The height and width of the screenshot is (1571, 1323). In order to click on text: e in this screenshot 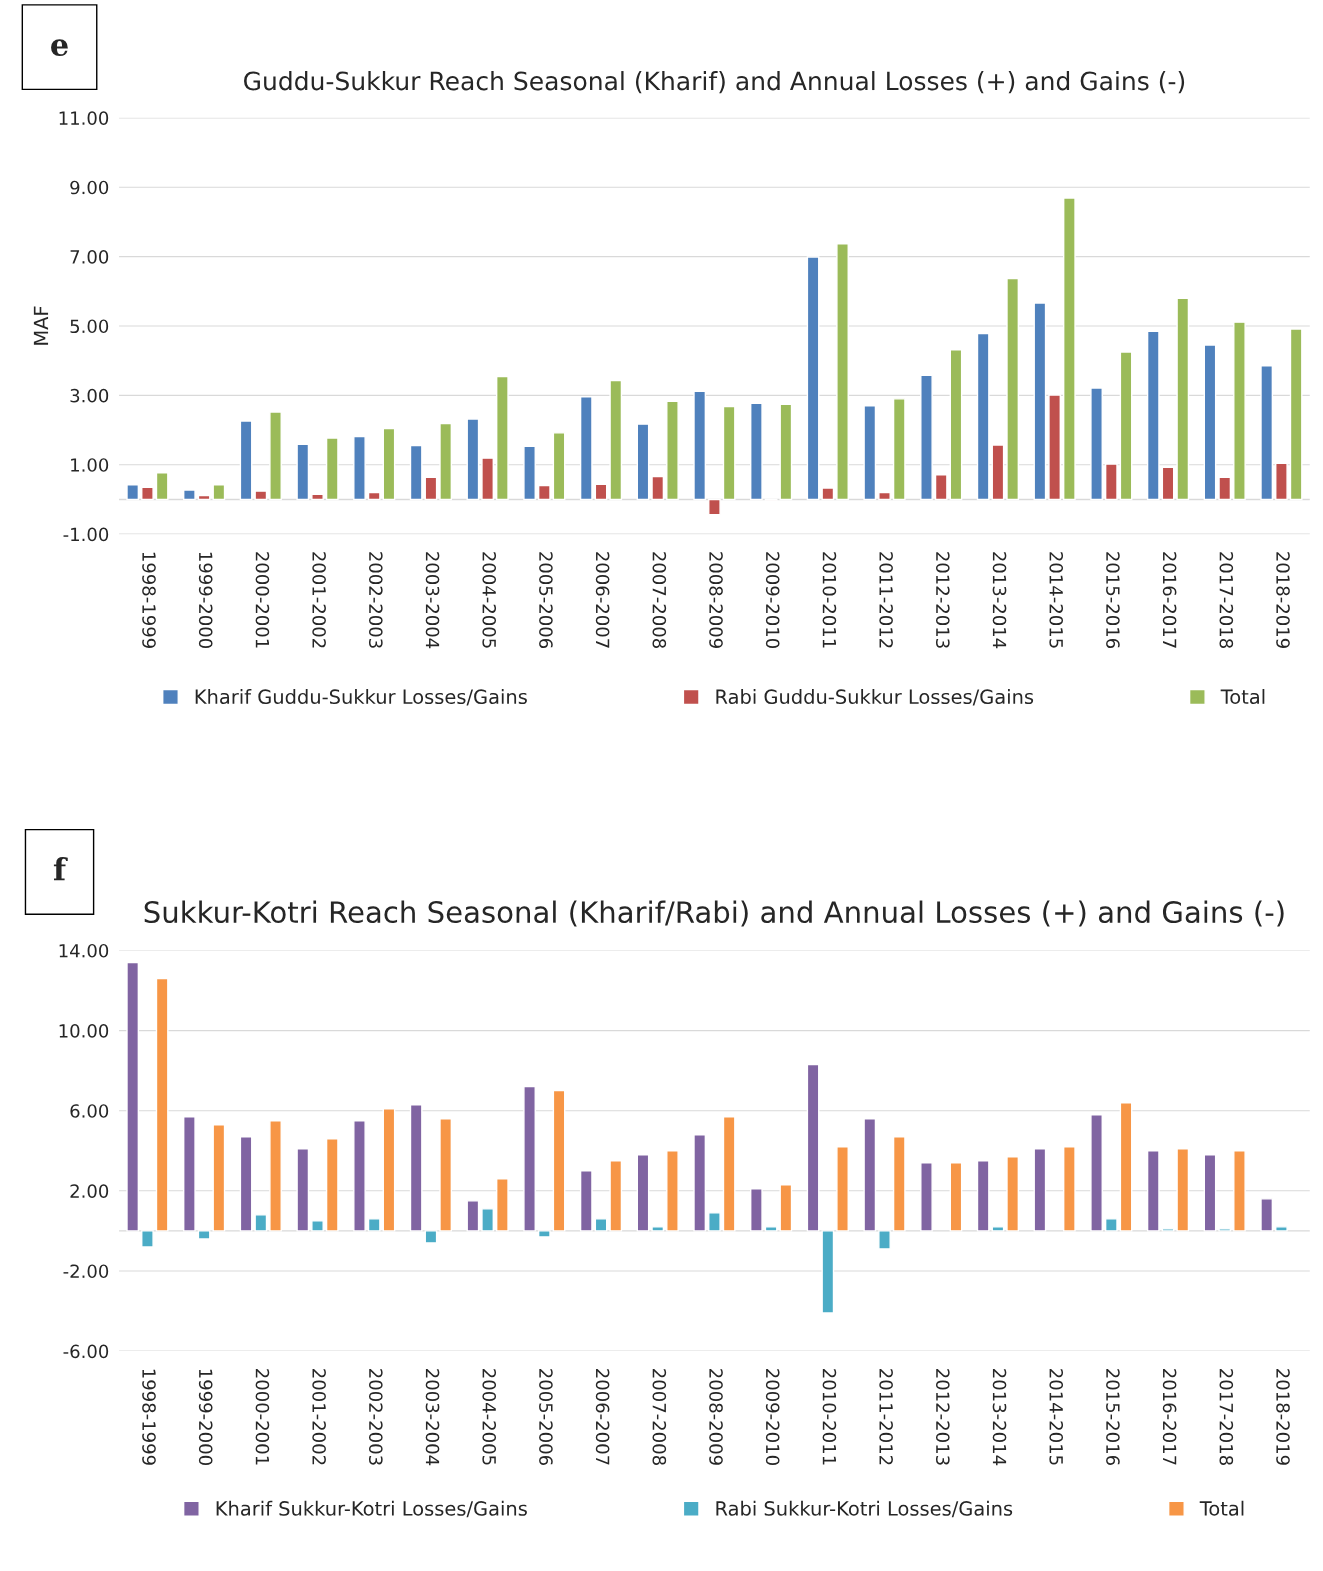, I will do `click(59, 47)`.